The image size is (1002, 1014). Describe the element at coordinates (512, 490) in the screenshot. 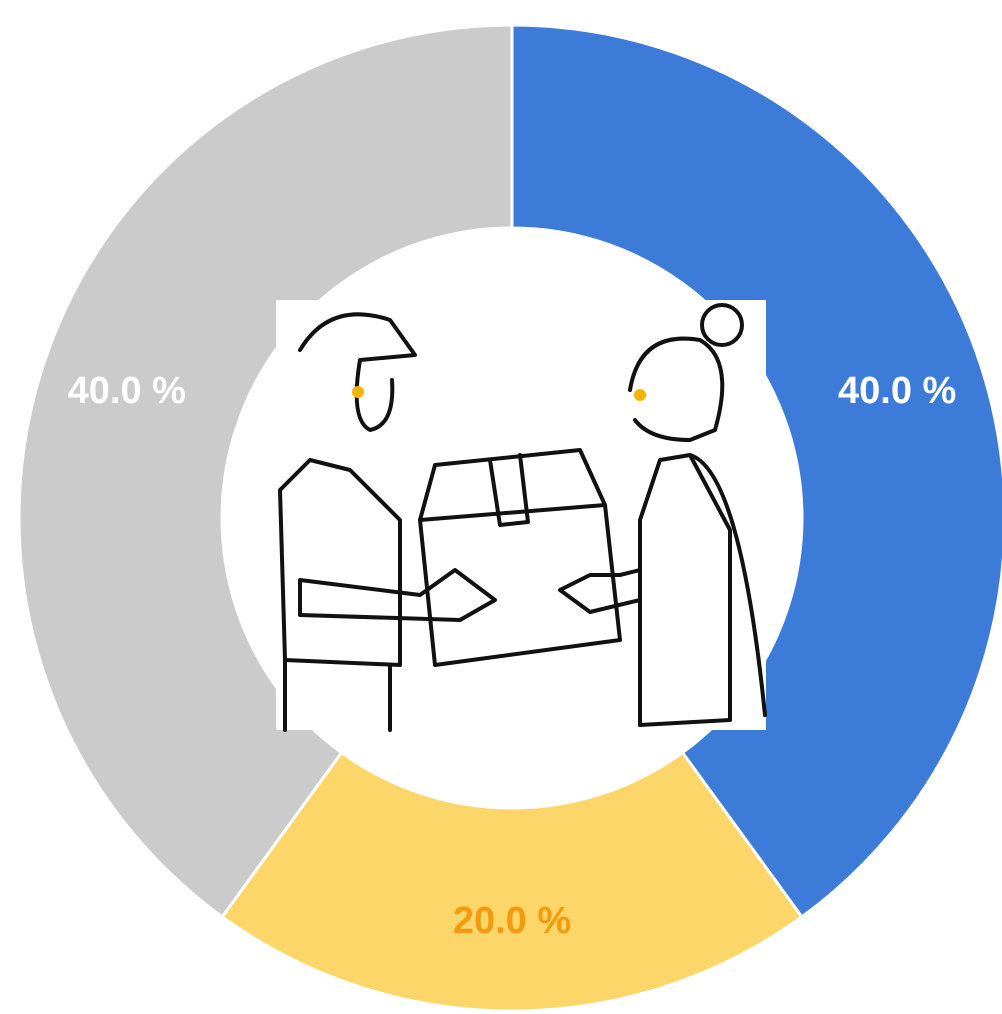

I see `box-lines` at that location.